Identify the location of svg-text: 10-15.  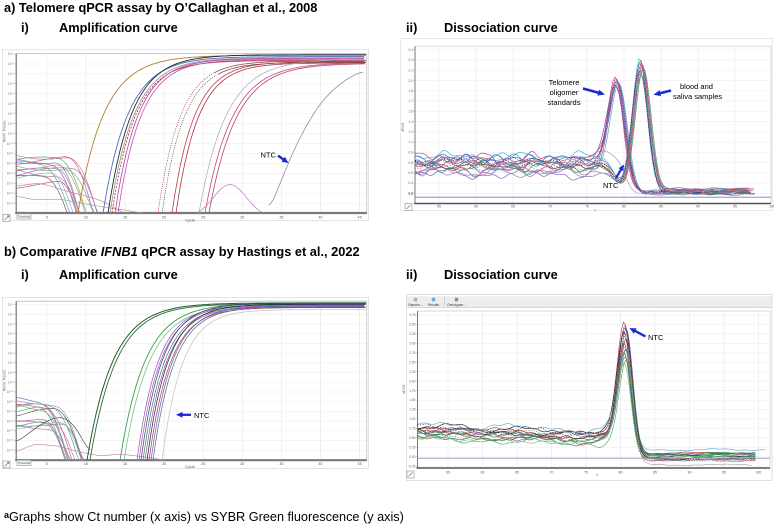
(11, 194).